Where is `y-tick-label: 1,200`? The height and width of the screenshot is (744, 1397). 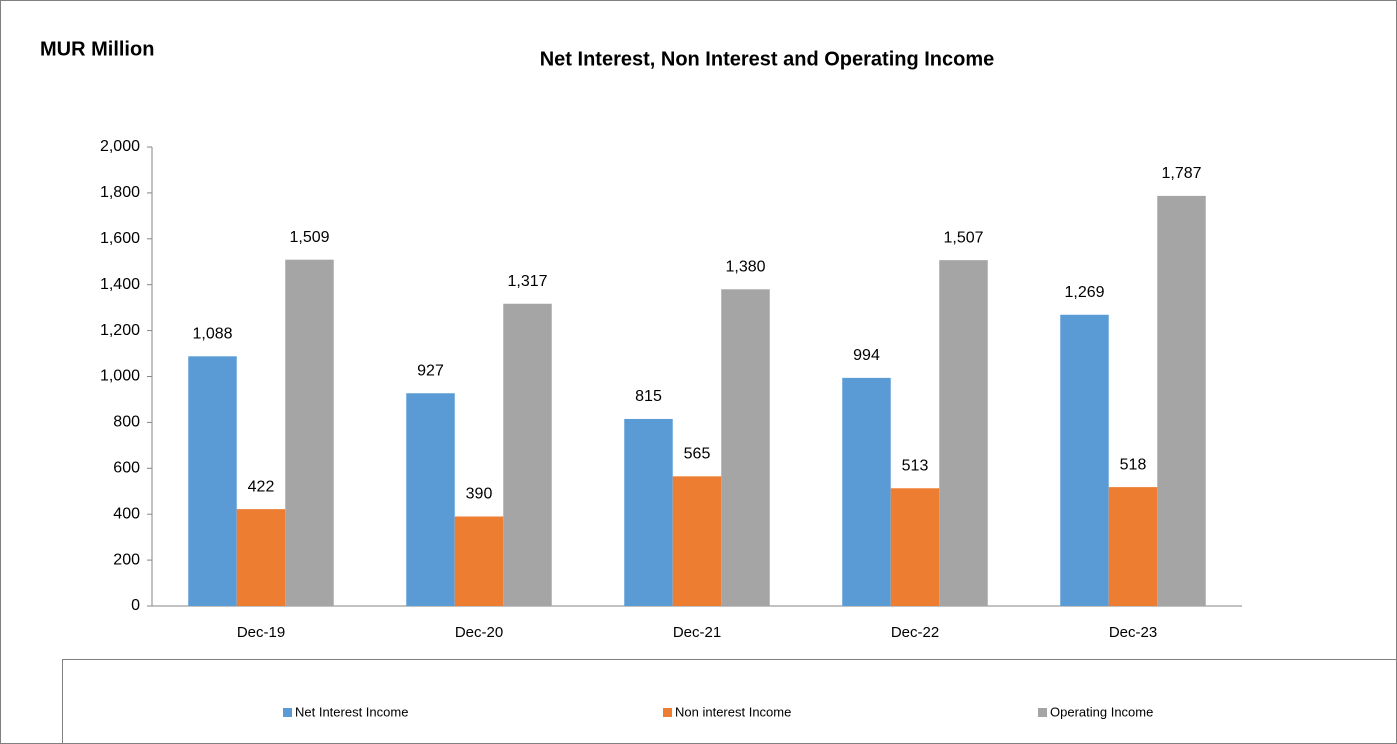 y-tick-label: 1,200 is located at coordinates (120, 330).